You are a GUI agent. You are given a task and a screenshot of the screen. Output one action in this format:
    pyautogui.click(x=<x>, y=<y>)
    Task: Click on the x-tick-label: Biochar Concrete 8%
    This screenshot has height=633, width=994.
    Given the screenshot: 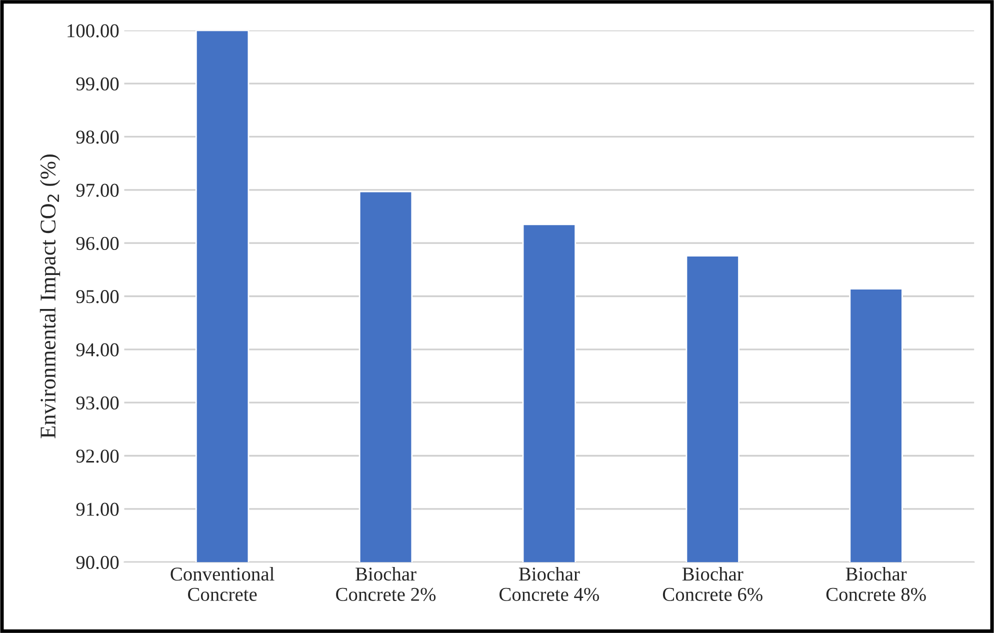 What is the action you would take?
    pyautogui.click(x=876, y=584)
    